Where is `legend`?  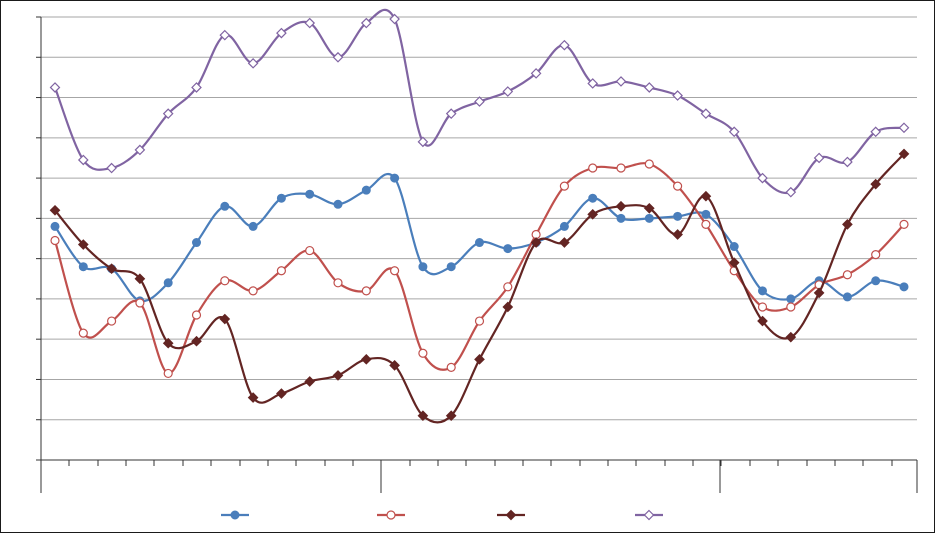 legend is located at coordinates (442, 515).